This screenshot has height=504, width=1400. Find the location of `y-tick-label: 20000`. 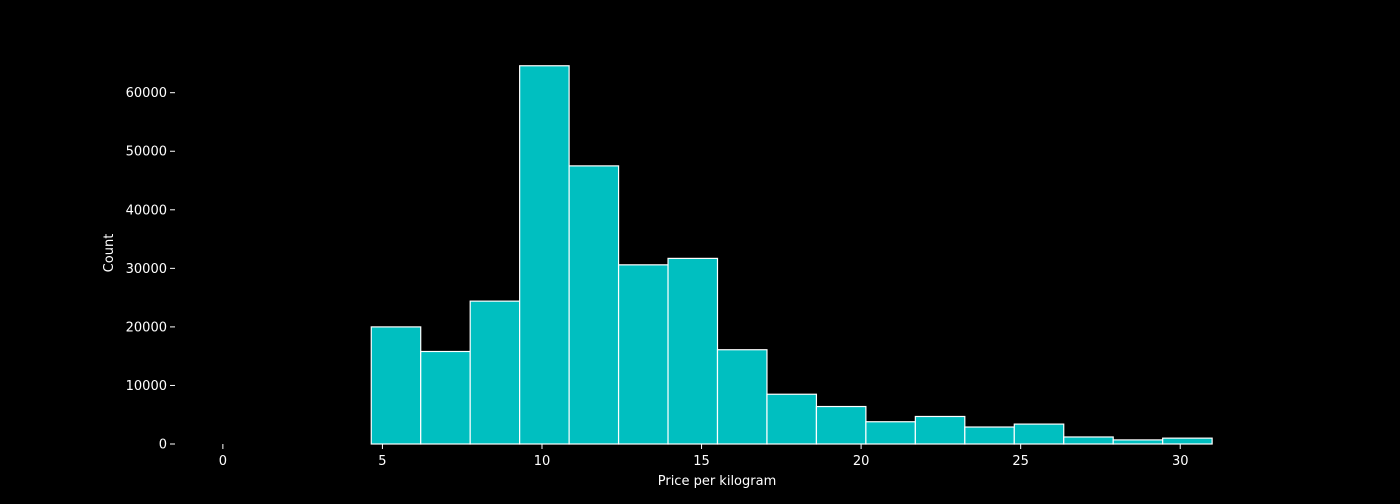

y-tick-label: 20000 is located at coordinates (146, 327).